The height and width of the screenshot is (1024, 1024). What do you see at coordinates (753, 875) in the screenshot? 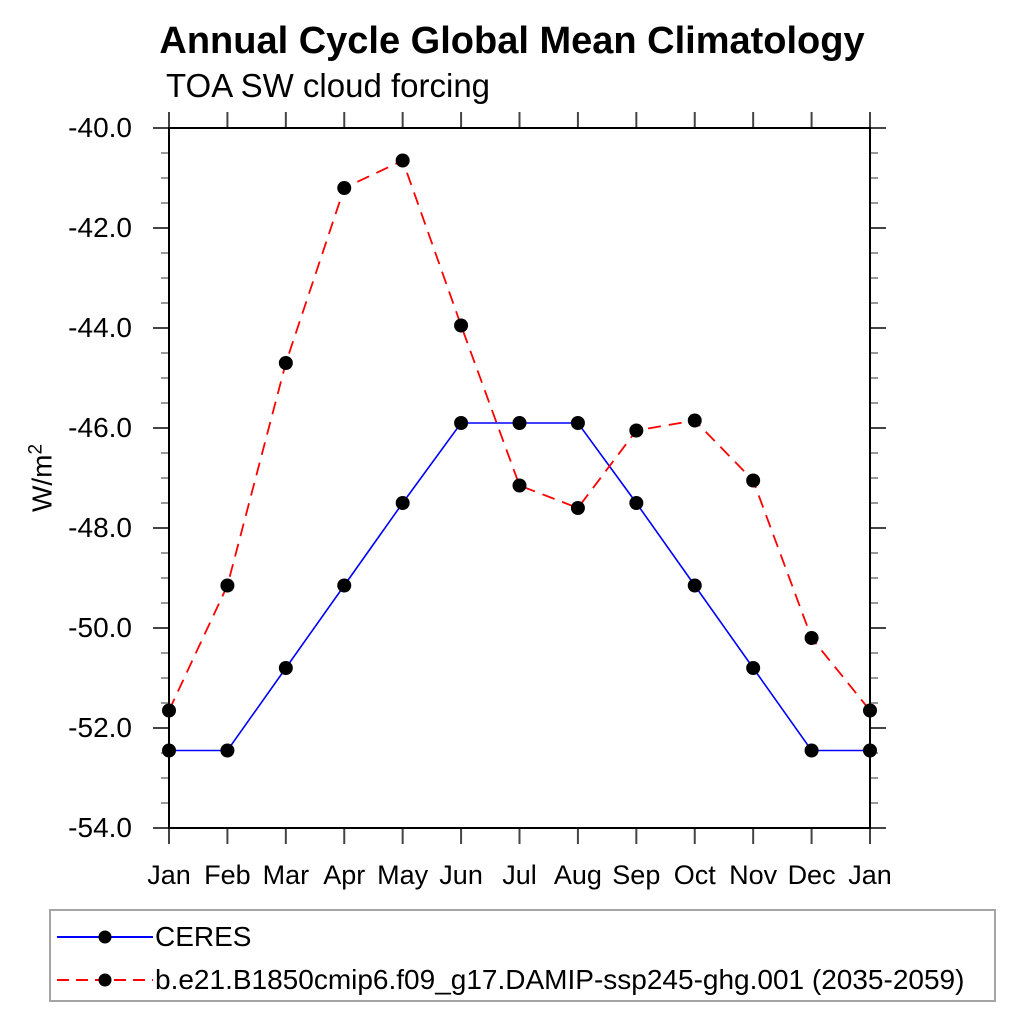
I see `x-tick-label: Nov` at bounding box center [753, 875].